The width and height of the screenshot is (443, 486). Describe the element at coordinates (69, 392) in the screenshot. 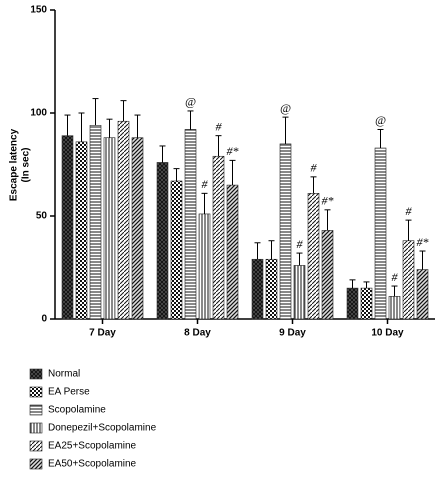

I see `legend-label: EA Perse` at that location.